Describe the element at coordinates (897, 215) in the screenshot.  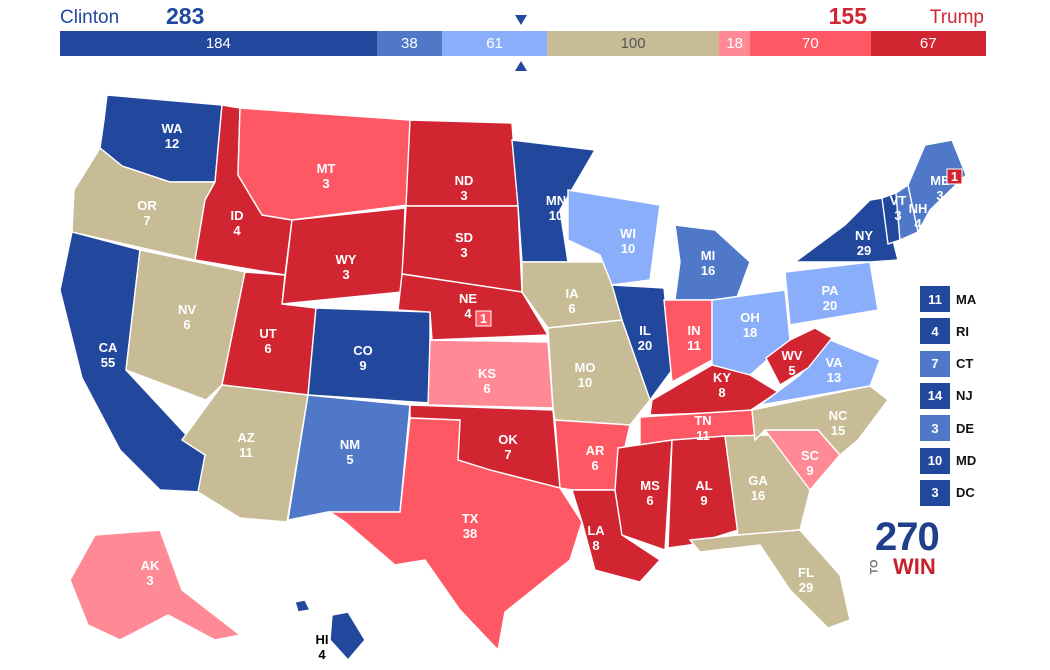
I see `state-ev-vt: 3` at that location.